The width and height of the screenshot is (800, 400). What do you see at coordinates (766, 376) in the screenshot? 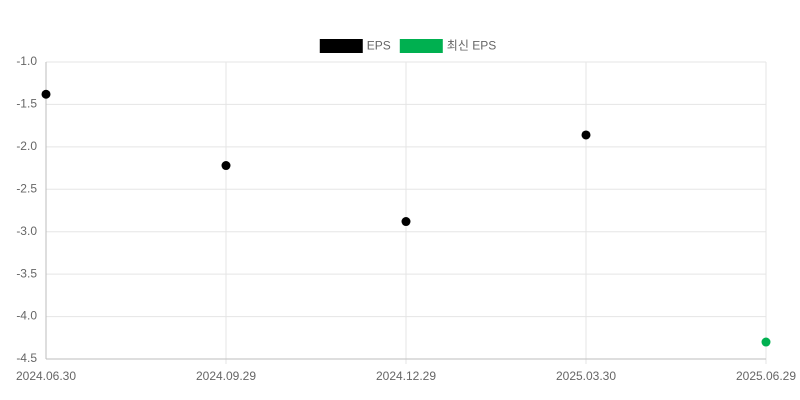
I see `x-tick-label: 2025.06.29` at bounding box center [766, 376].